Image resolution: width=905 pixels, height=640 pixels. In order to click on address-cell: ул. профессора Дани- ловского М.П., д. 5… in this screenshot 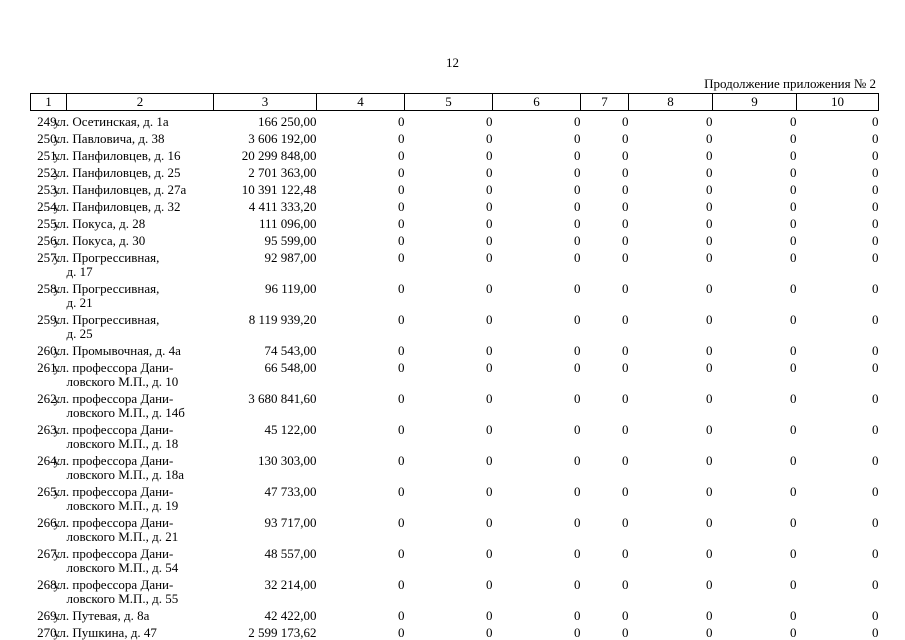, I will do `click(116, 560)`.